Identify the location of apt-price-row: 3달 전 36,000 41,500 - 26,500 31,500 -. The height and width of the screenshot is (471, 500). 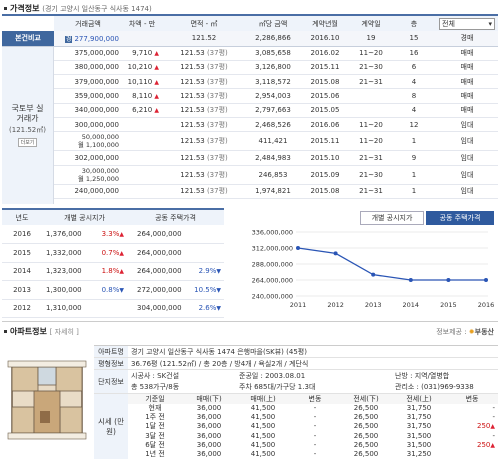
(296, 436).